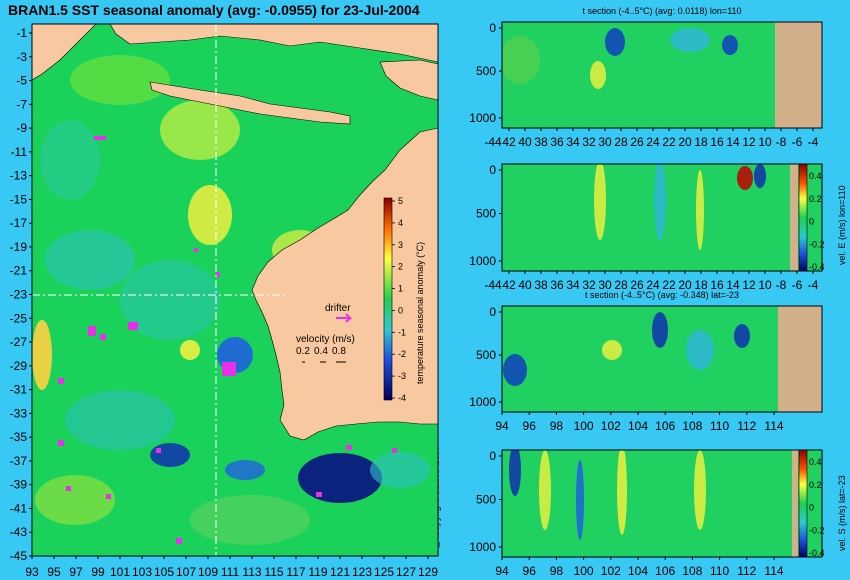  Describe the element at coordinates (589, 285) in the screenshot. I see `section-x-tick-label: 32` at that location.